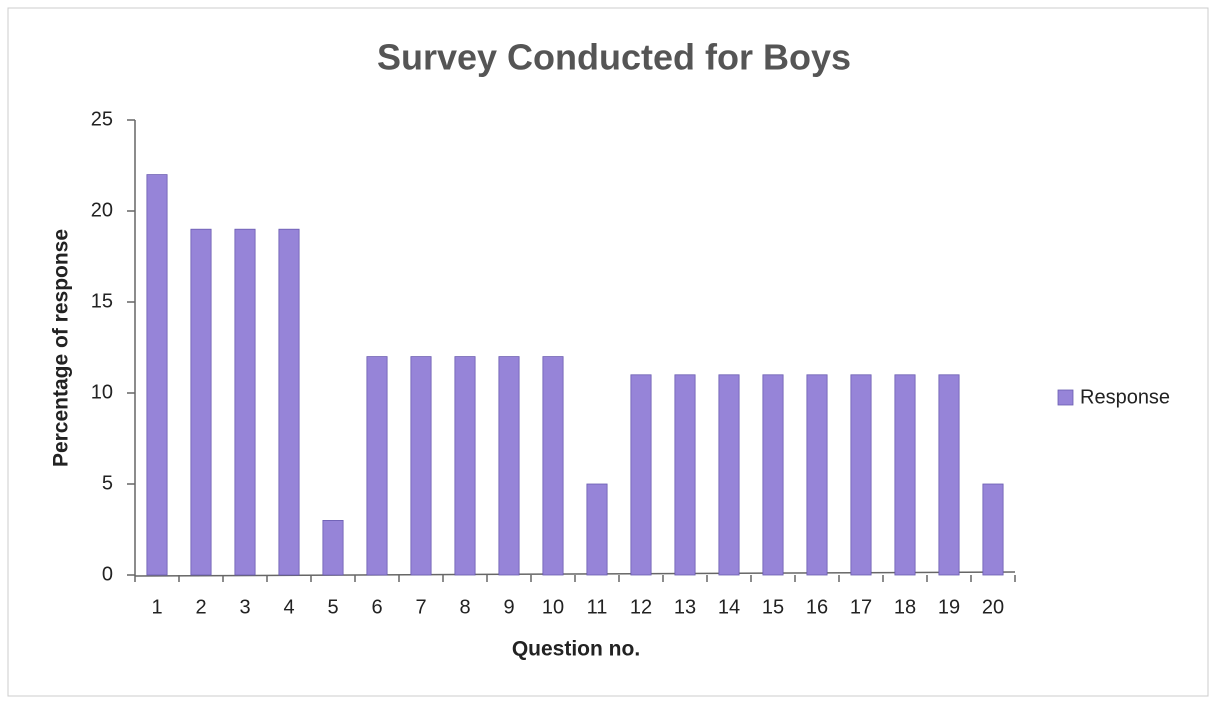 The height and width of the screenshot is (703, 1216). What do you see at coordinates (102, 210) in the screenshot?
I see `y-tick-label: 20` at bounding box center [102, 210].